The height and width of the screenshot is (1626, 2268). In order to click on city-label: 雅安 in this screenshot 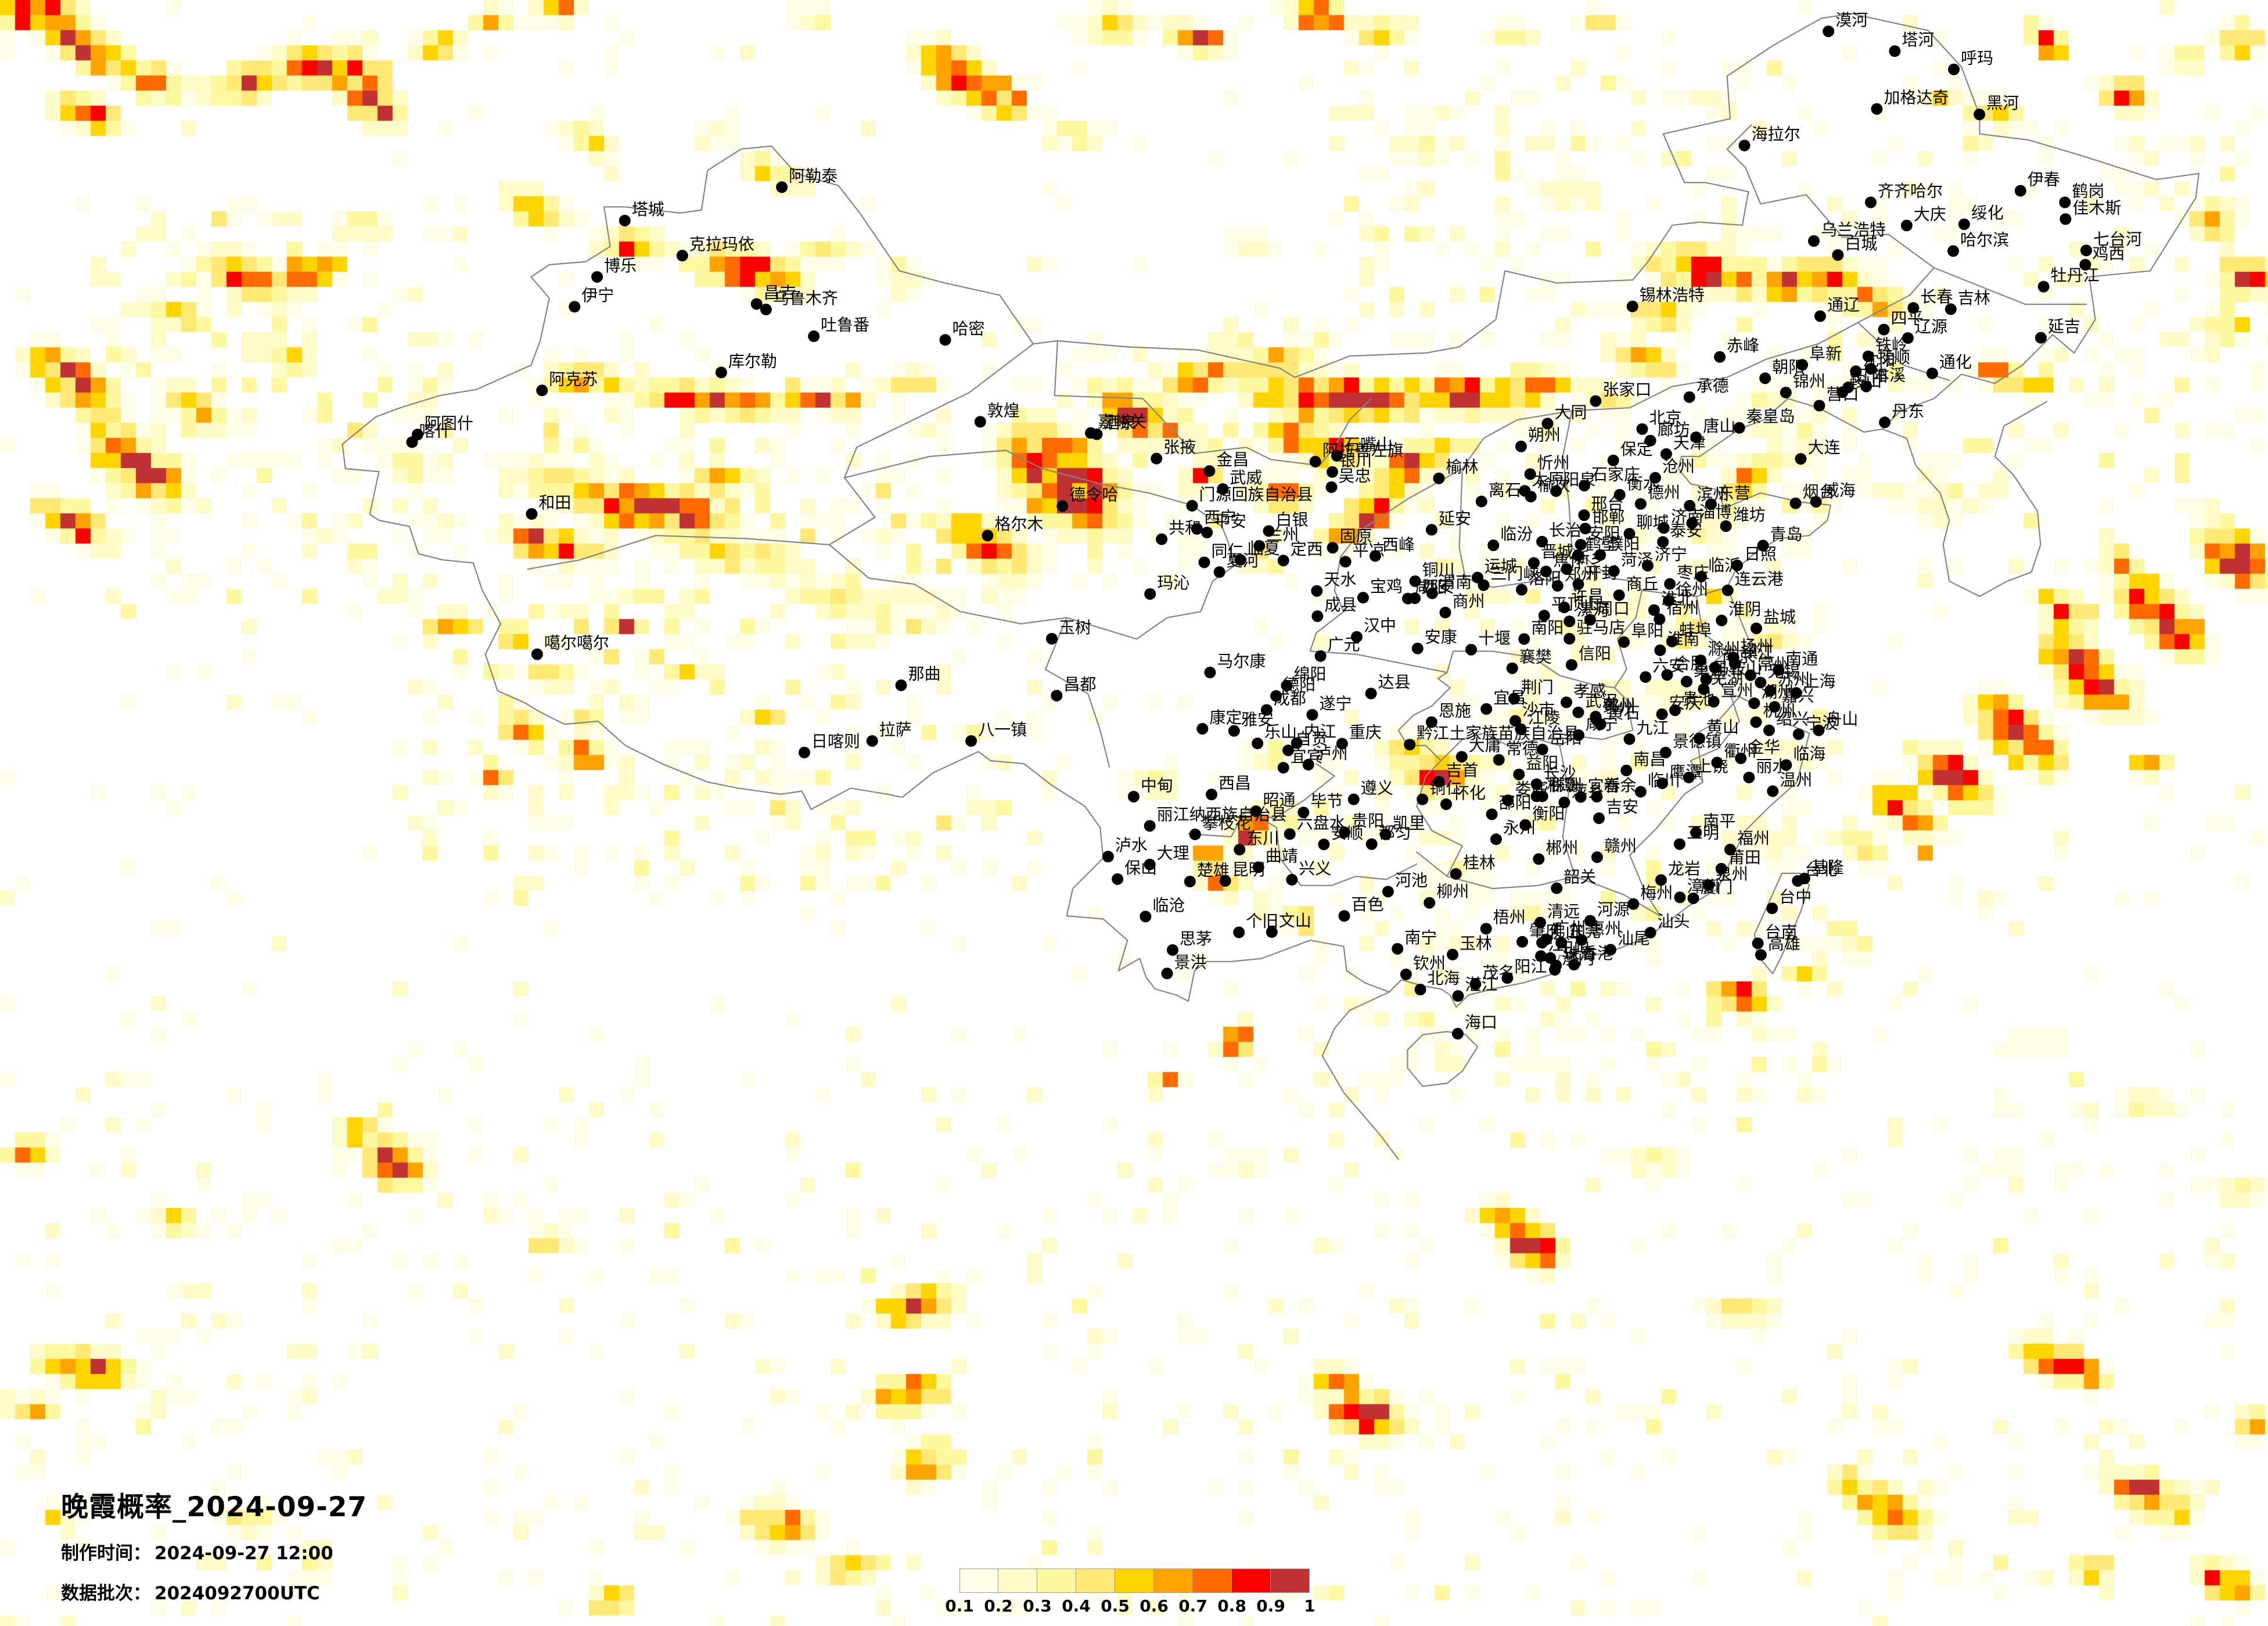, I will do `click(1257, 719)`.